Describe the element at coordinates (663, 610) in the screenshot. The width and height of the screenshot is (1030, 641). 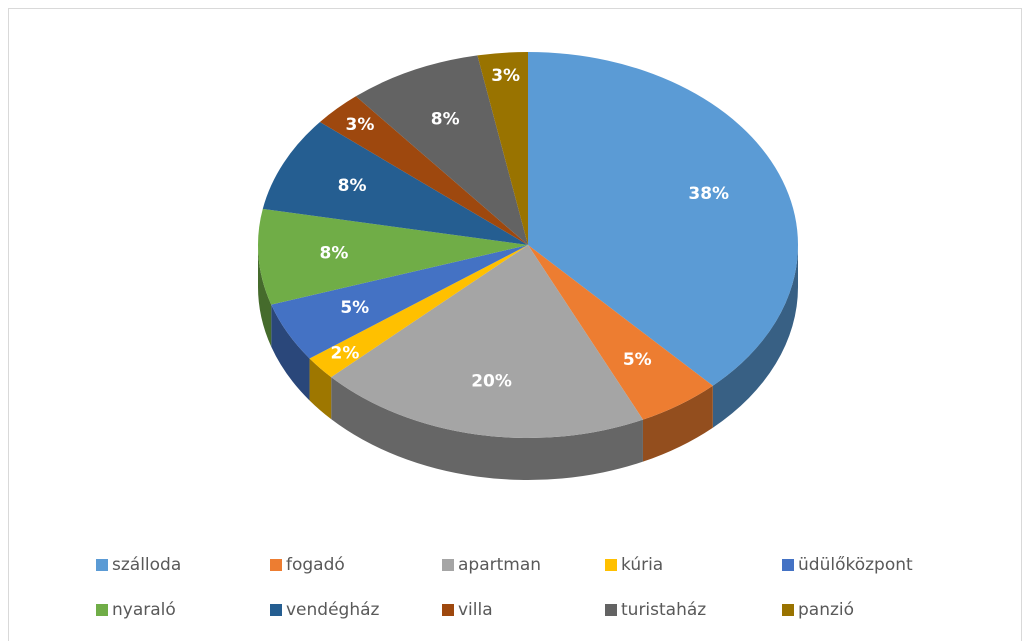
I see `legend-label: turistaház` at that location.